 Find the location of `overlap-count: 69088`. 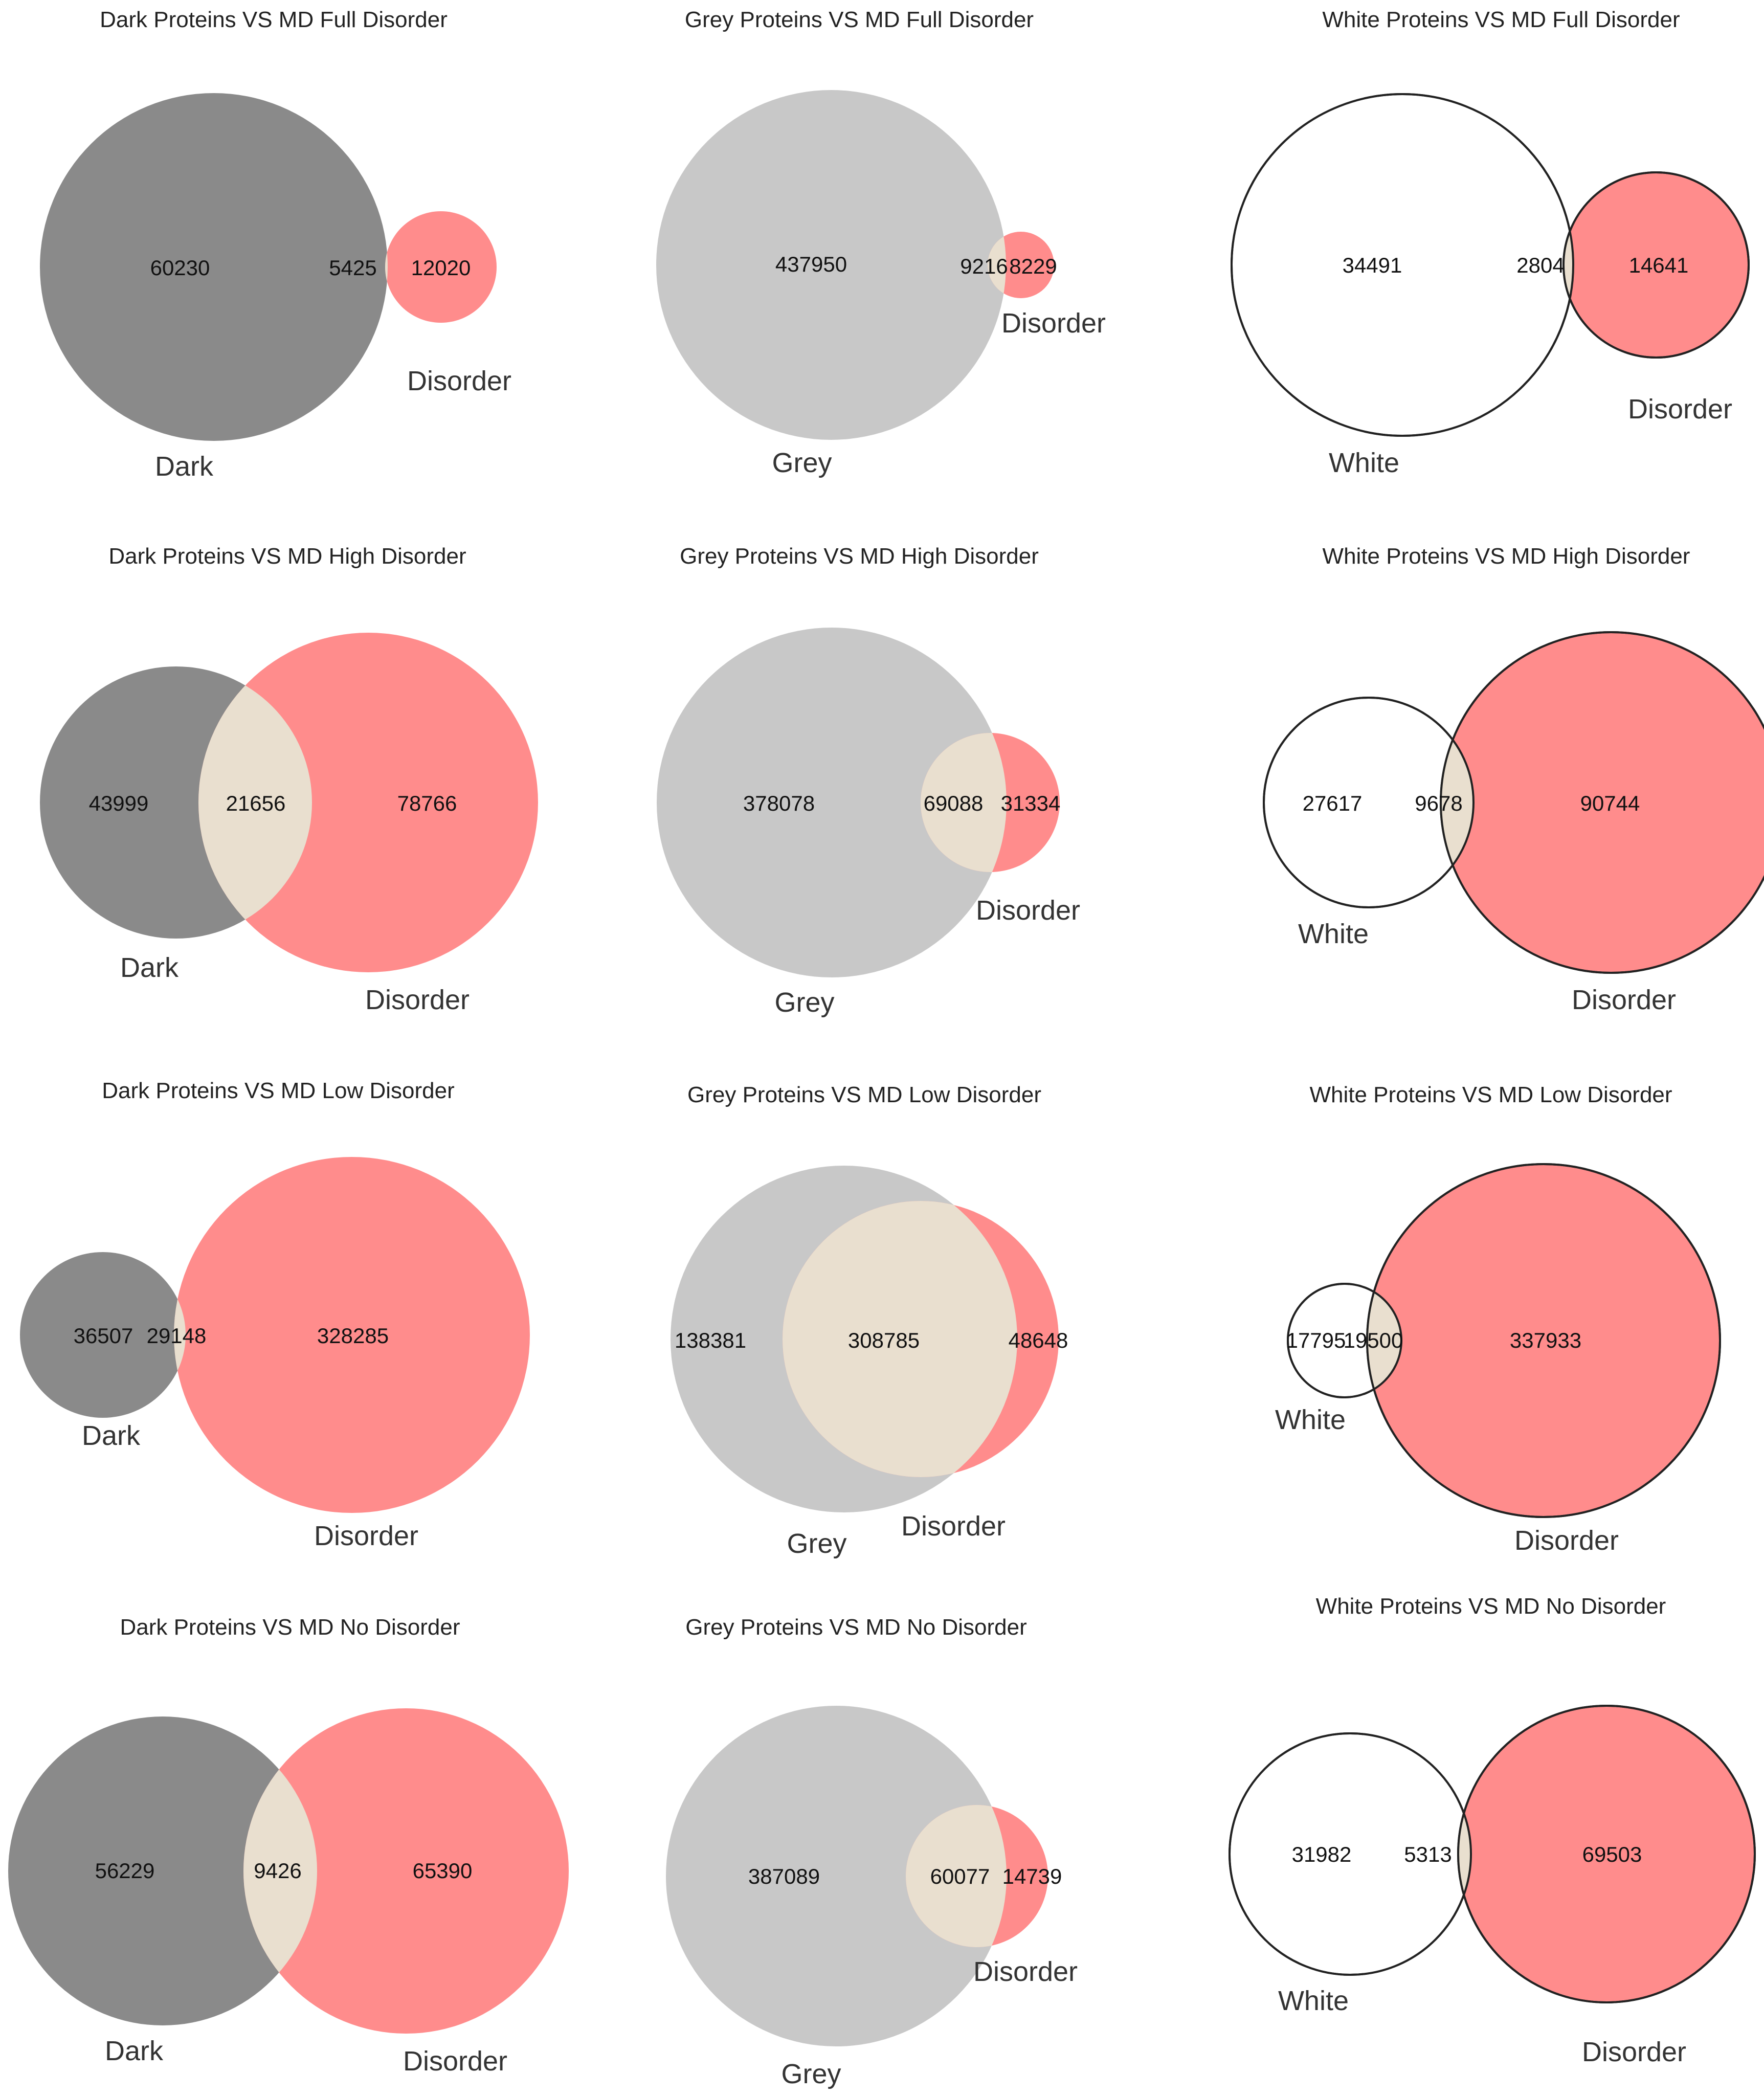

overlap-count: 69088 is located at coordinates (954, 803).